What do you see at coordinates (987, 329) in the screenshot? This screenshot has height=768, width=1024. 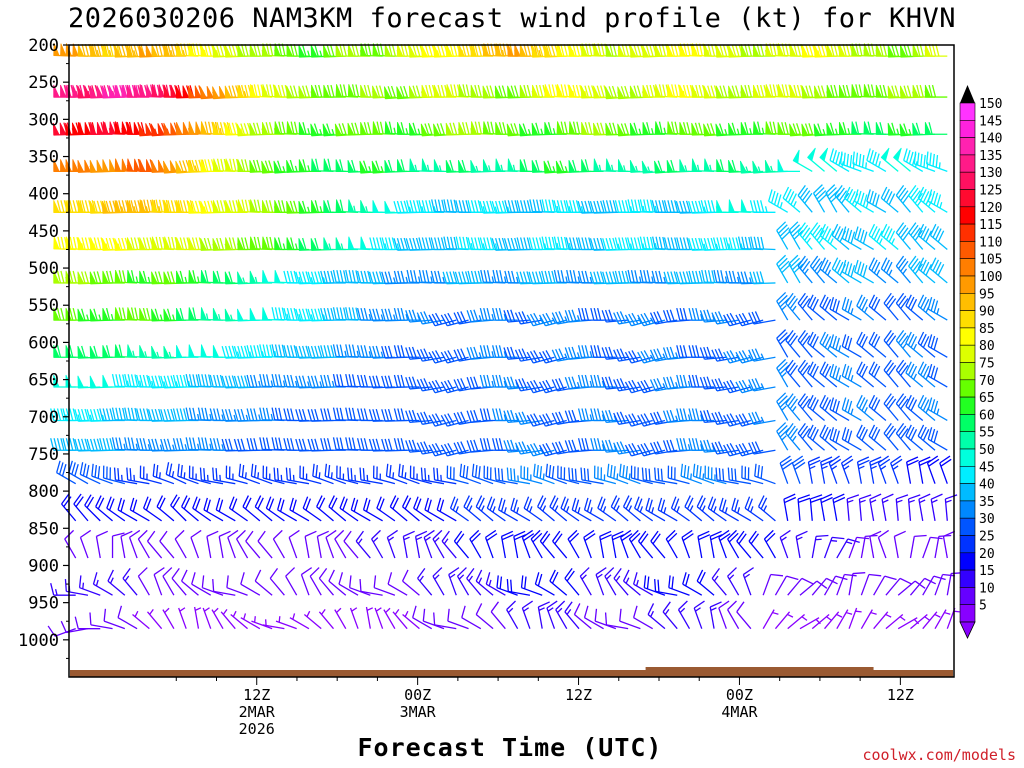 I see `colorbar-label: 85` at bounding box center [987, 329].